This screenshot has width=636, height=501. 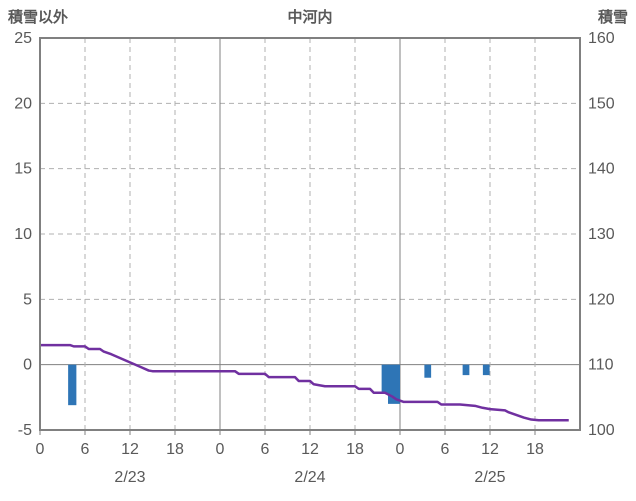 I want to click on y-right-tick-label: 120, so click(x=601, y=299).